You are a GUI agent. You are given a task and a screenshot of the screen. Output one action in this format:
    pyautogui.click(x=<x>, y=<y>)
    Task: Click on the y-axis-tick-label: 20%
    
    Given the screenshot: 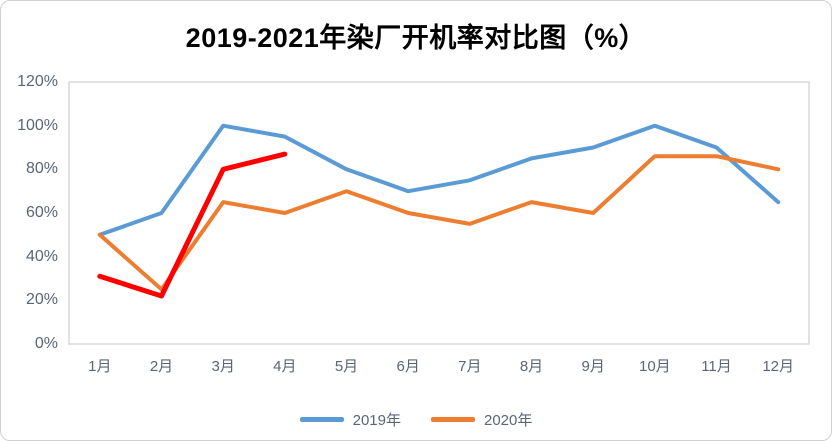 What is the action you would take?
    pyautogui.click(x=41, y=300)
    